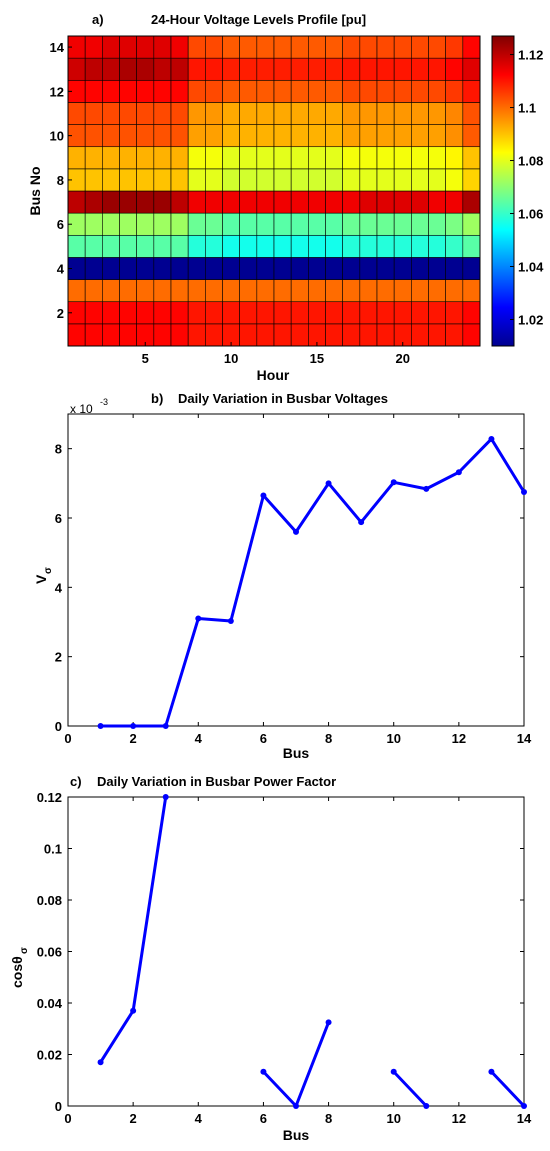 The image size is (550, 1151). Describe the element at coordinates (57, 91) in the screenshot. I see `y-tick-label: 12` at that location.